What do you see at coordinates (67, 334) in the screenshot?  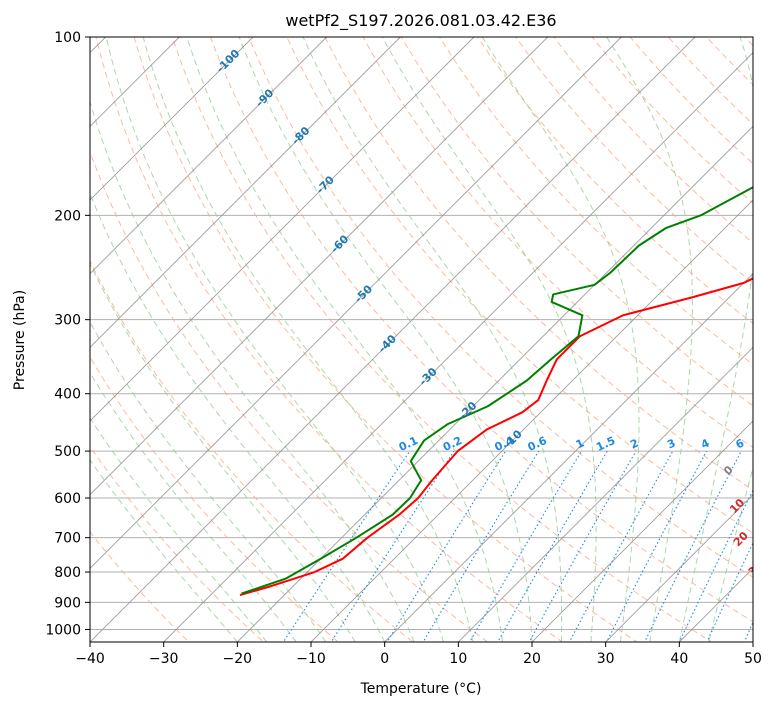 I see `y-axis-ticks: 100 200 300 400 500 600 700 800 900 1000` at bounding box center [67, 334].